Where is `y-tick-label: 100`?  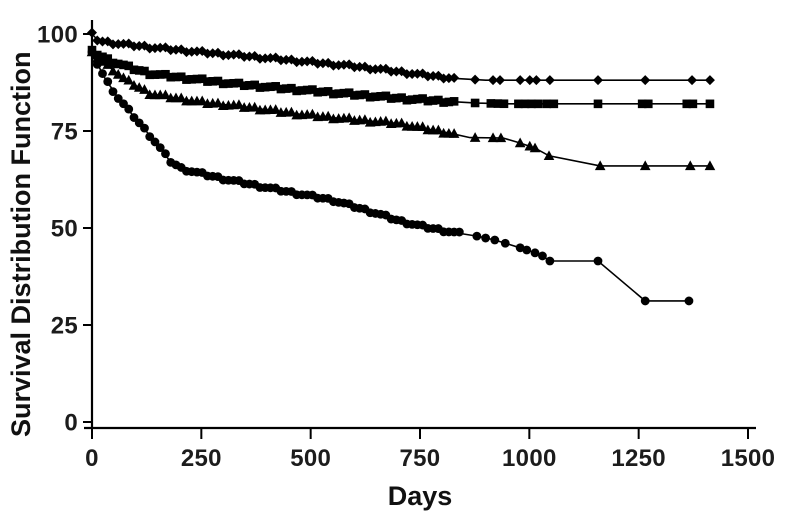 y-tick-label: 100 is located at coordinates (57, 35).